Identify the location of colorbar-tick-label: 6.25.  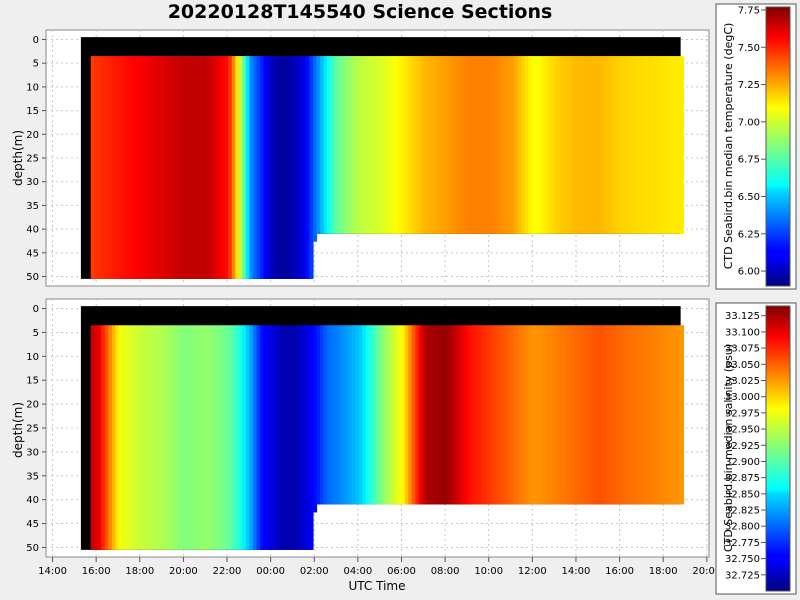
(749, 234).